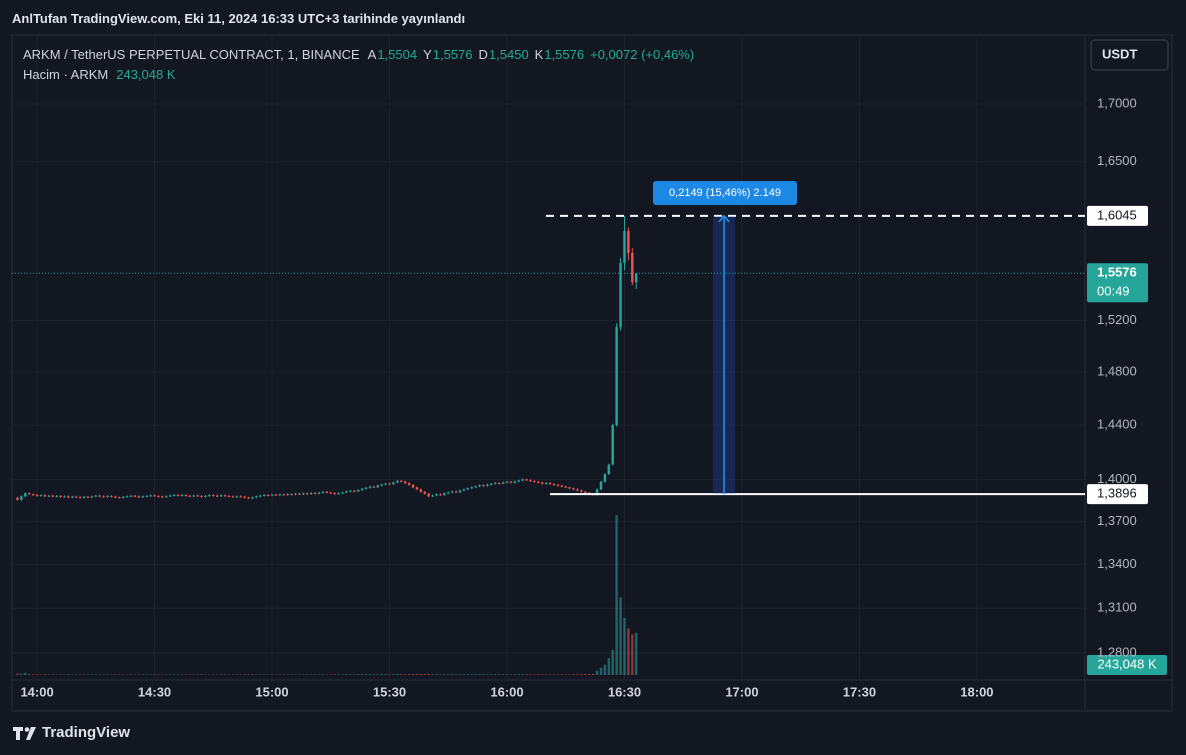 Image resolution: width=1186 pixels, height=755 pixels. Describe the element at coordinates (1129, 55) in the screenshot. I see `currency-button` at that location.